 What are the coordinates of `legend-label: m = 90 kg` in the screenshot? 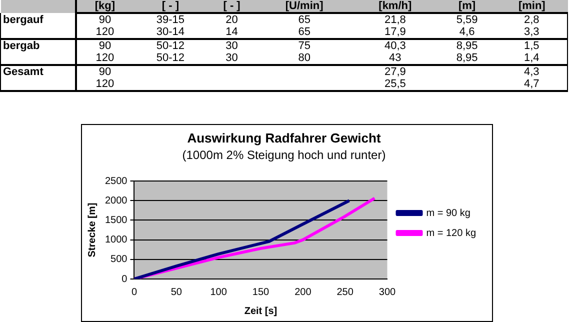 It's located at (448, 213).